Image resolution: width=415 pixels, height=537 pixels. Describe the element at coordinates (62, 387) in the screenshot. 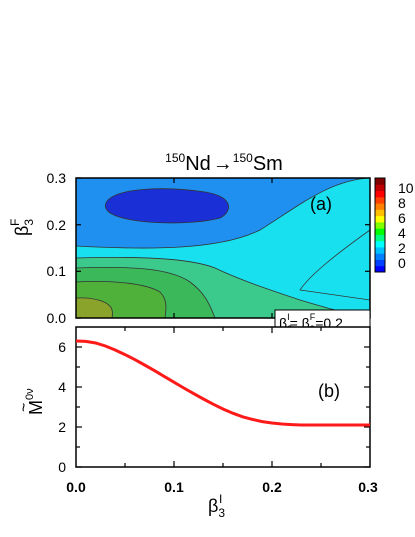

I see `panel-b-ytick-4: 4` at that location.